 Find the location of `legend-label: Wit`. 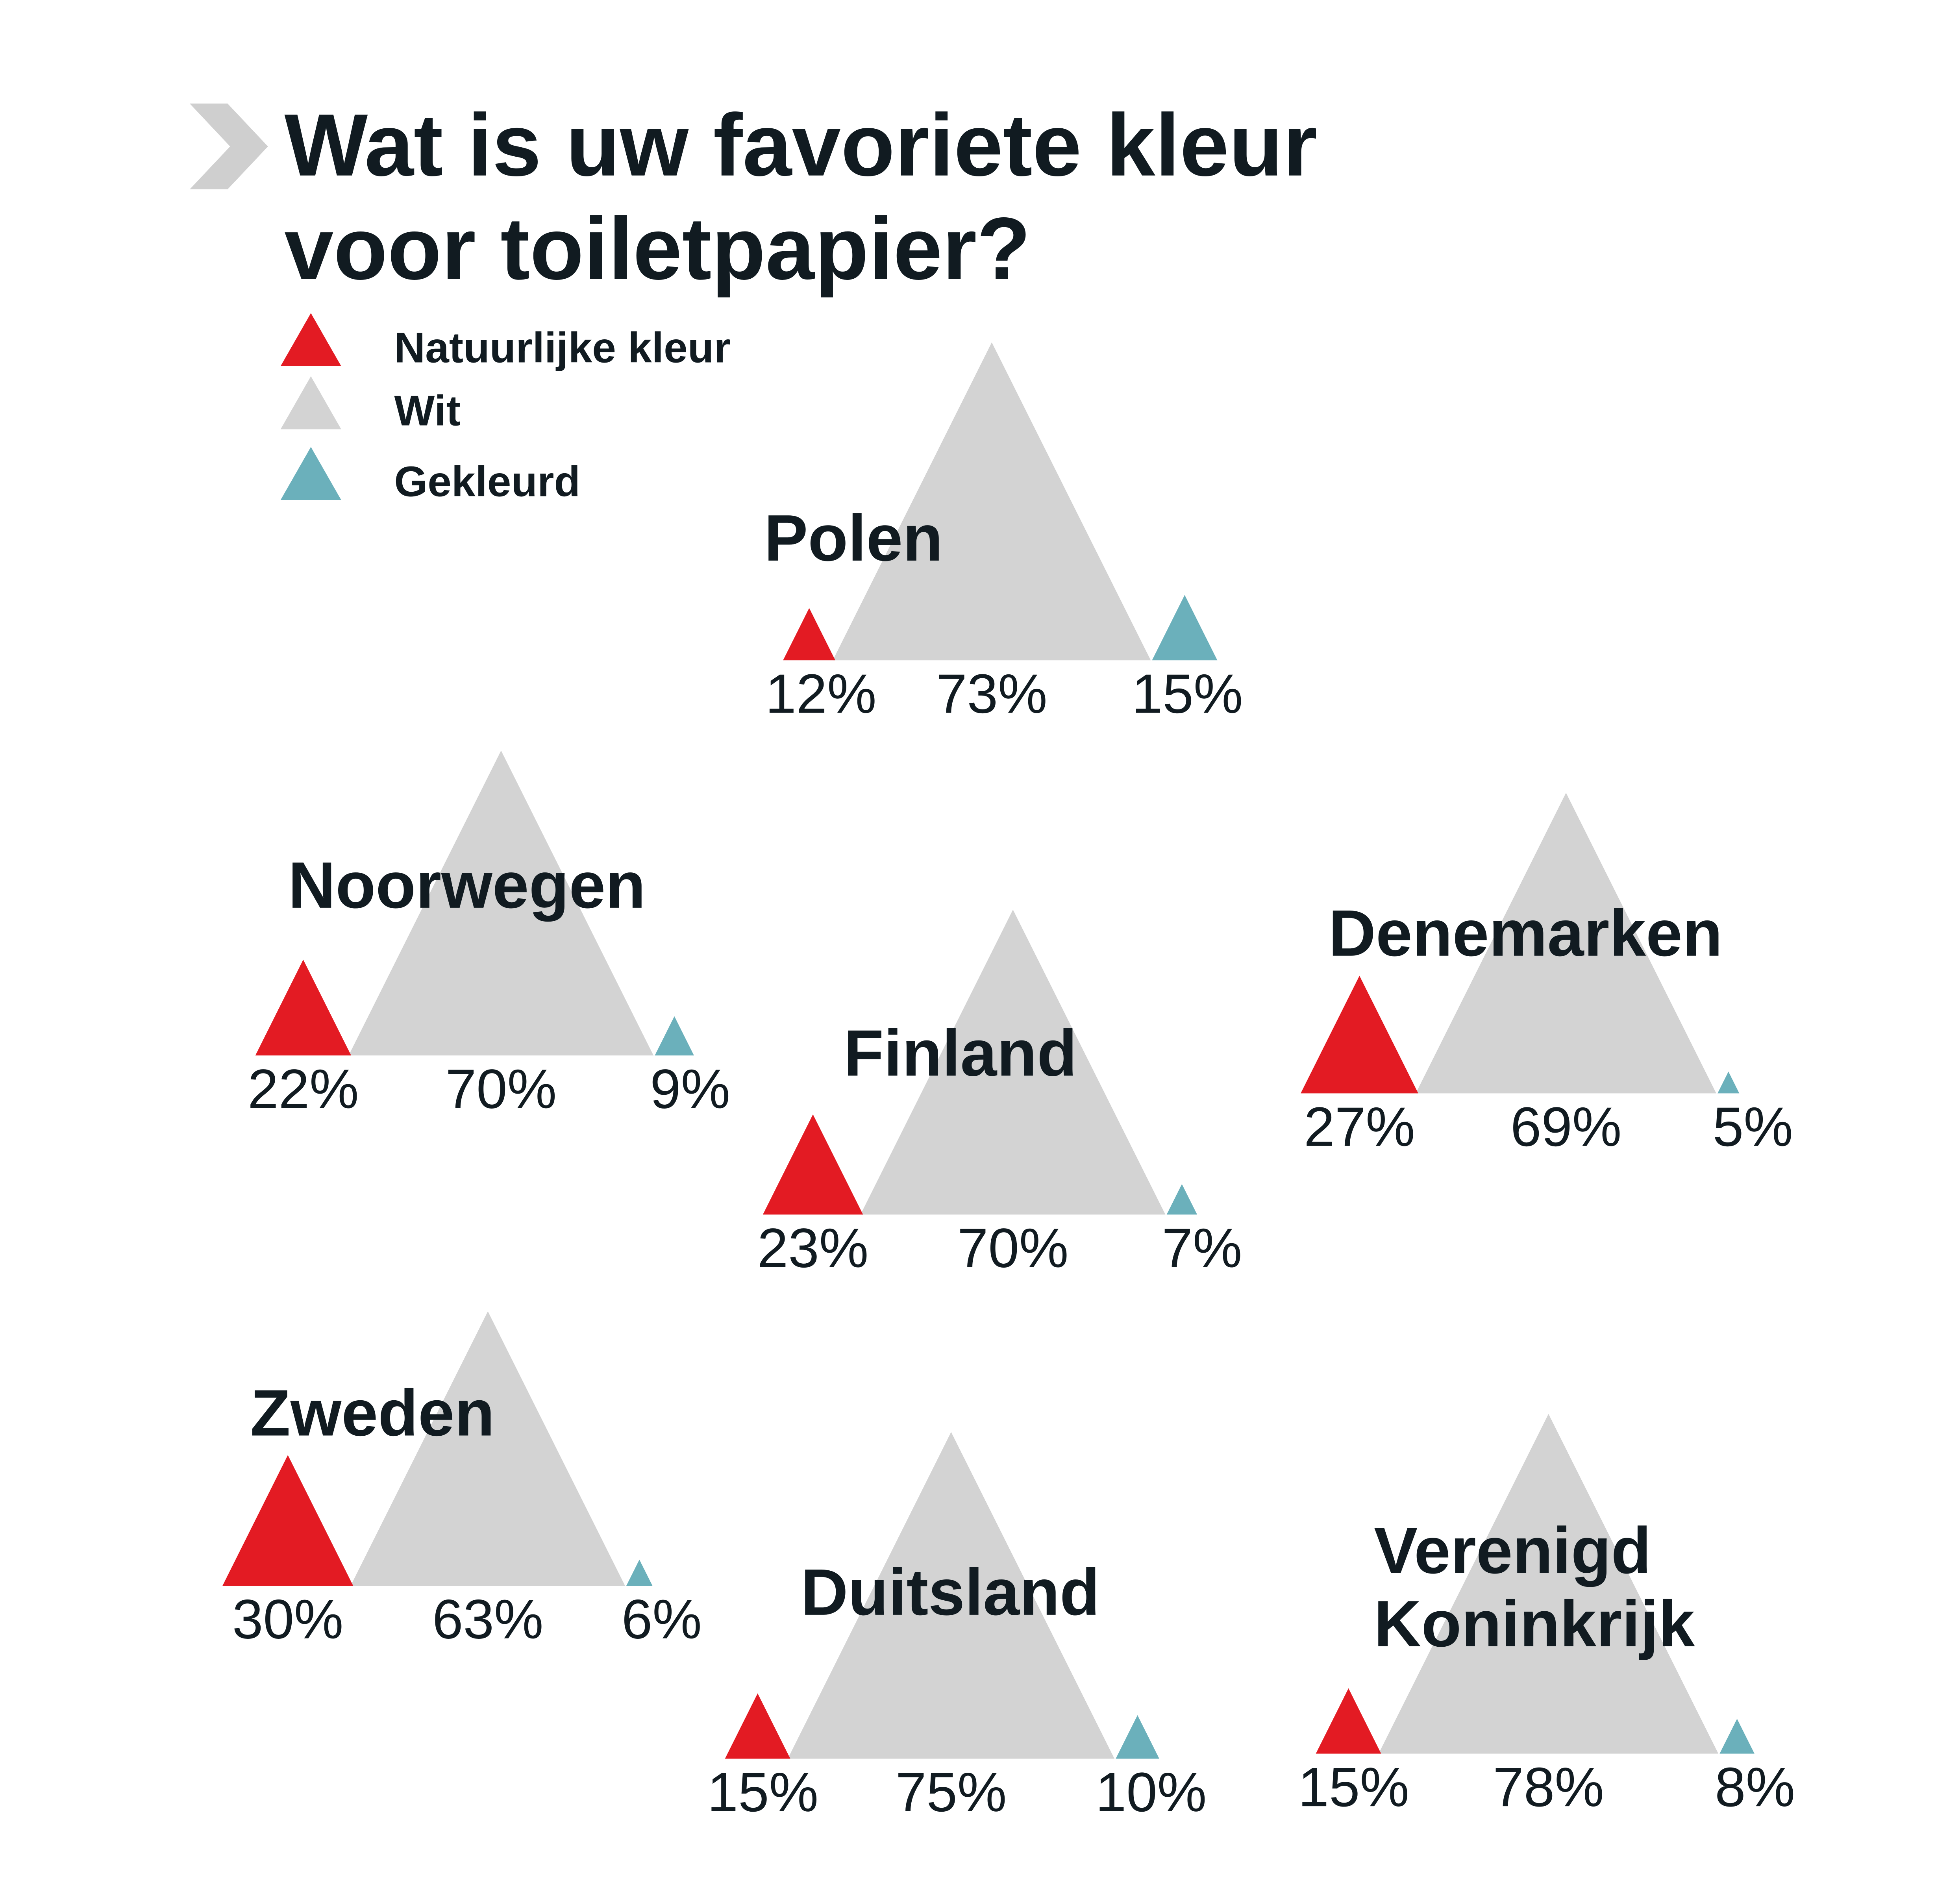

legend-label: Wit is located at coordinates (428, 411).